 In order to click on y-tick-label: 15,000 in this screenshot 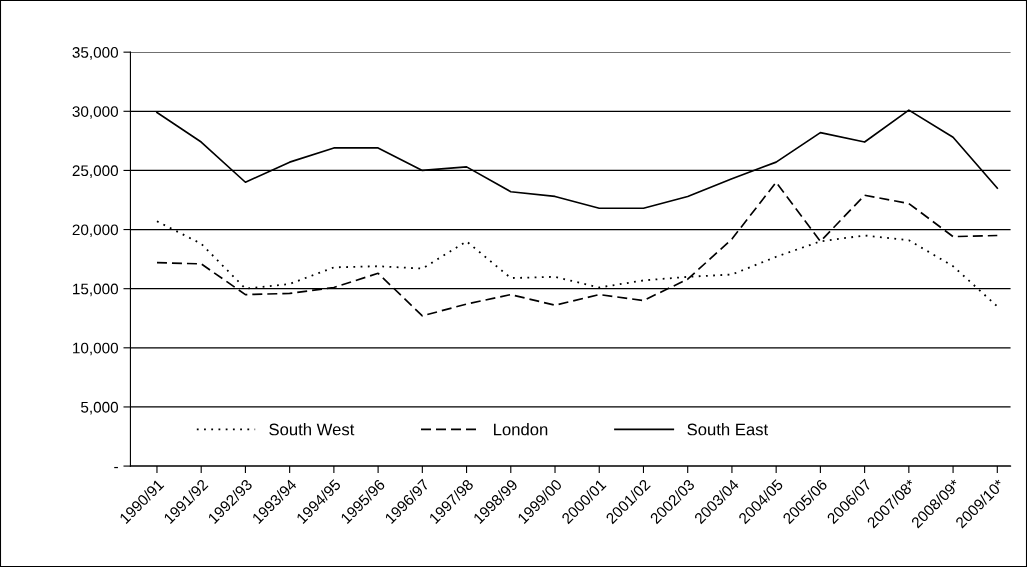, I will do `click(96, 290)`.